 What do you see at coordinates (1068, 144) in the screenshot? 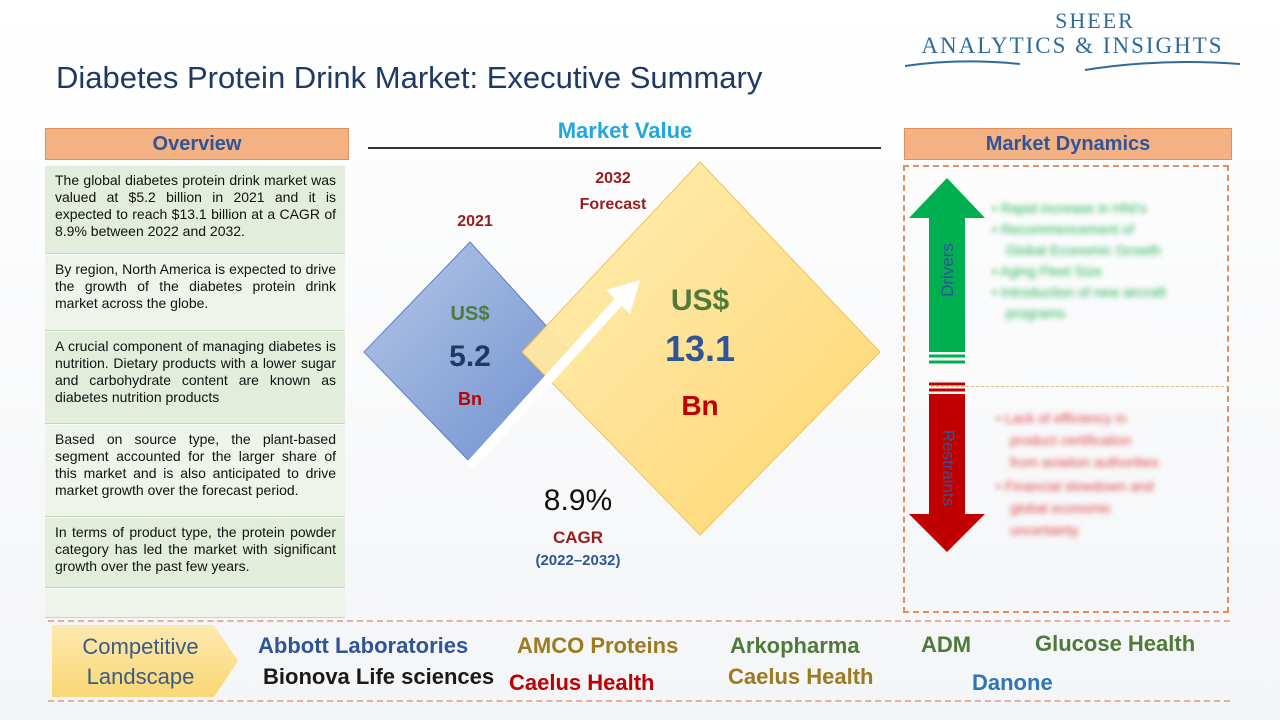
I see `dynamics-header: Market Dynamics` at bounding box center [1068, 144].